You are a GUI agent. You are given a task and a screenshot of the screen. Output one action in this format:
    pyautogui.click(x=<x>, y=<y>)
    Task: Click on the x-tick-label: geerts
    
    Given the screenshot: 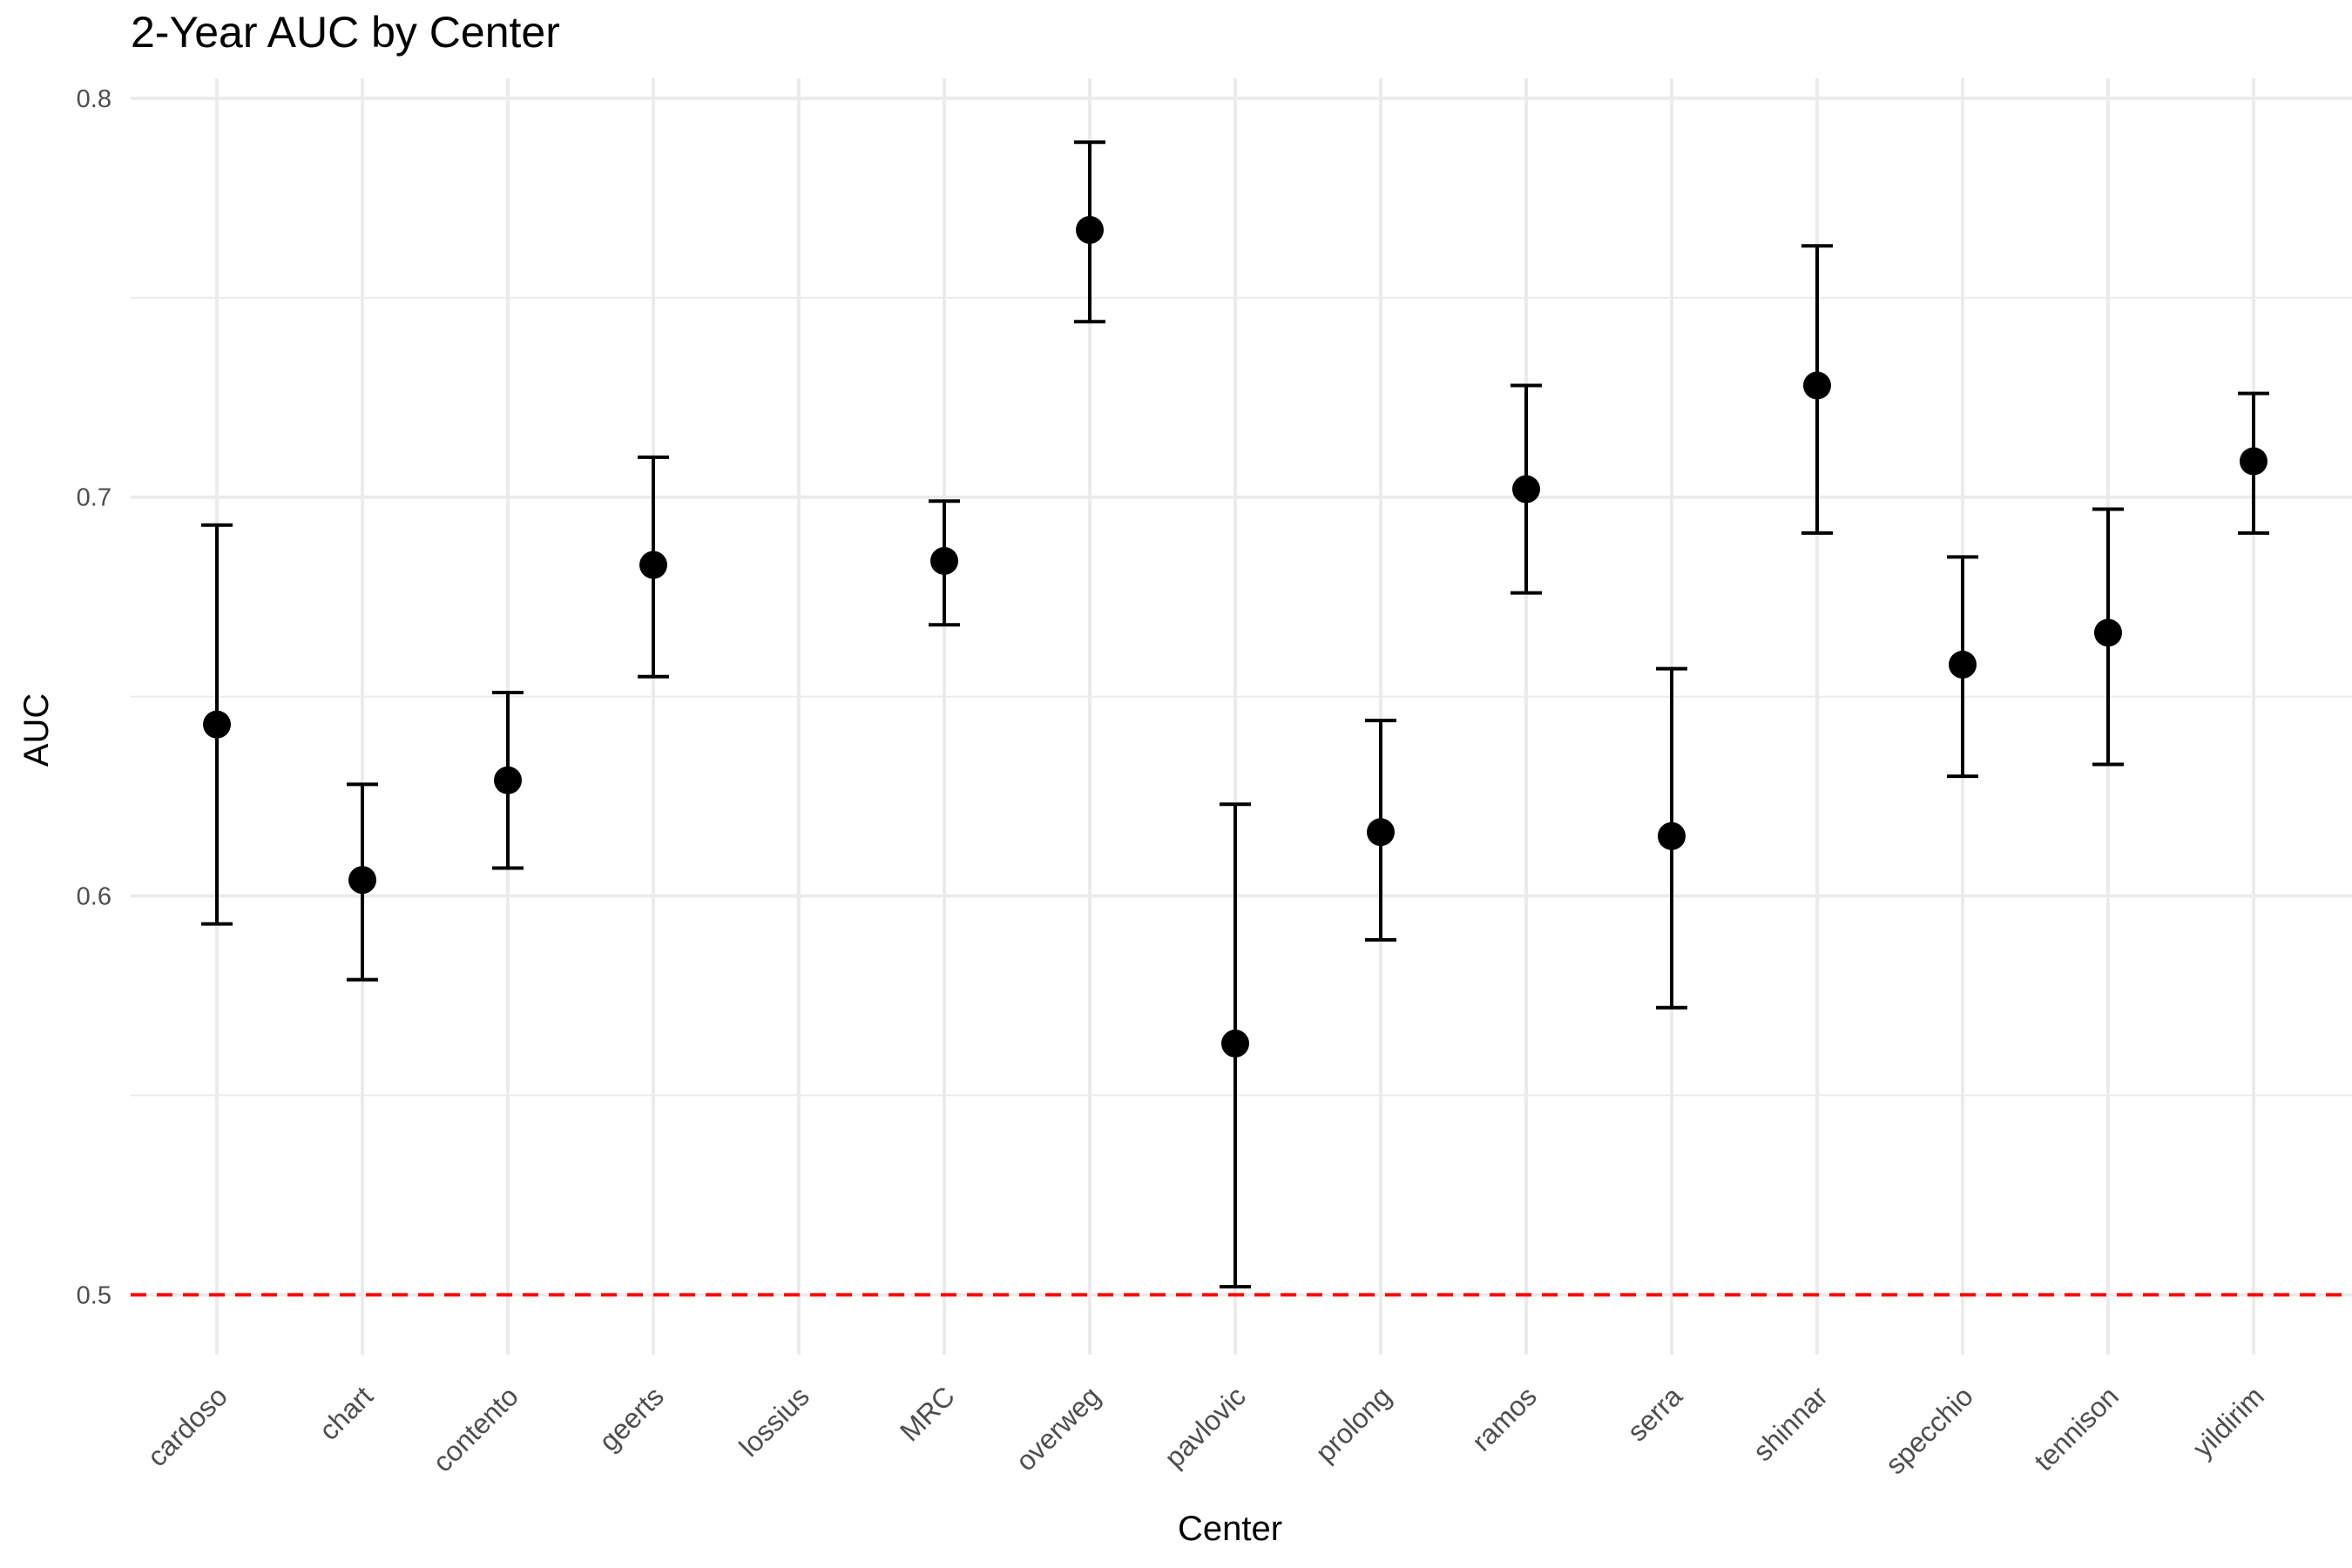 What is the action you would take?
    pyautogui.click(x=631, y=1418)
    